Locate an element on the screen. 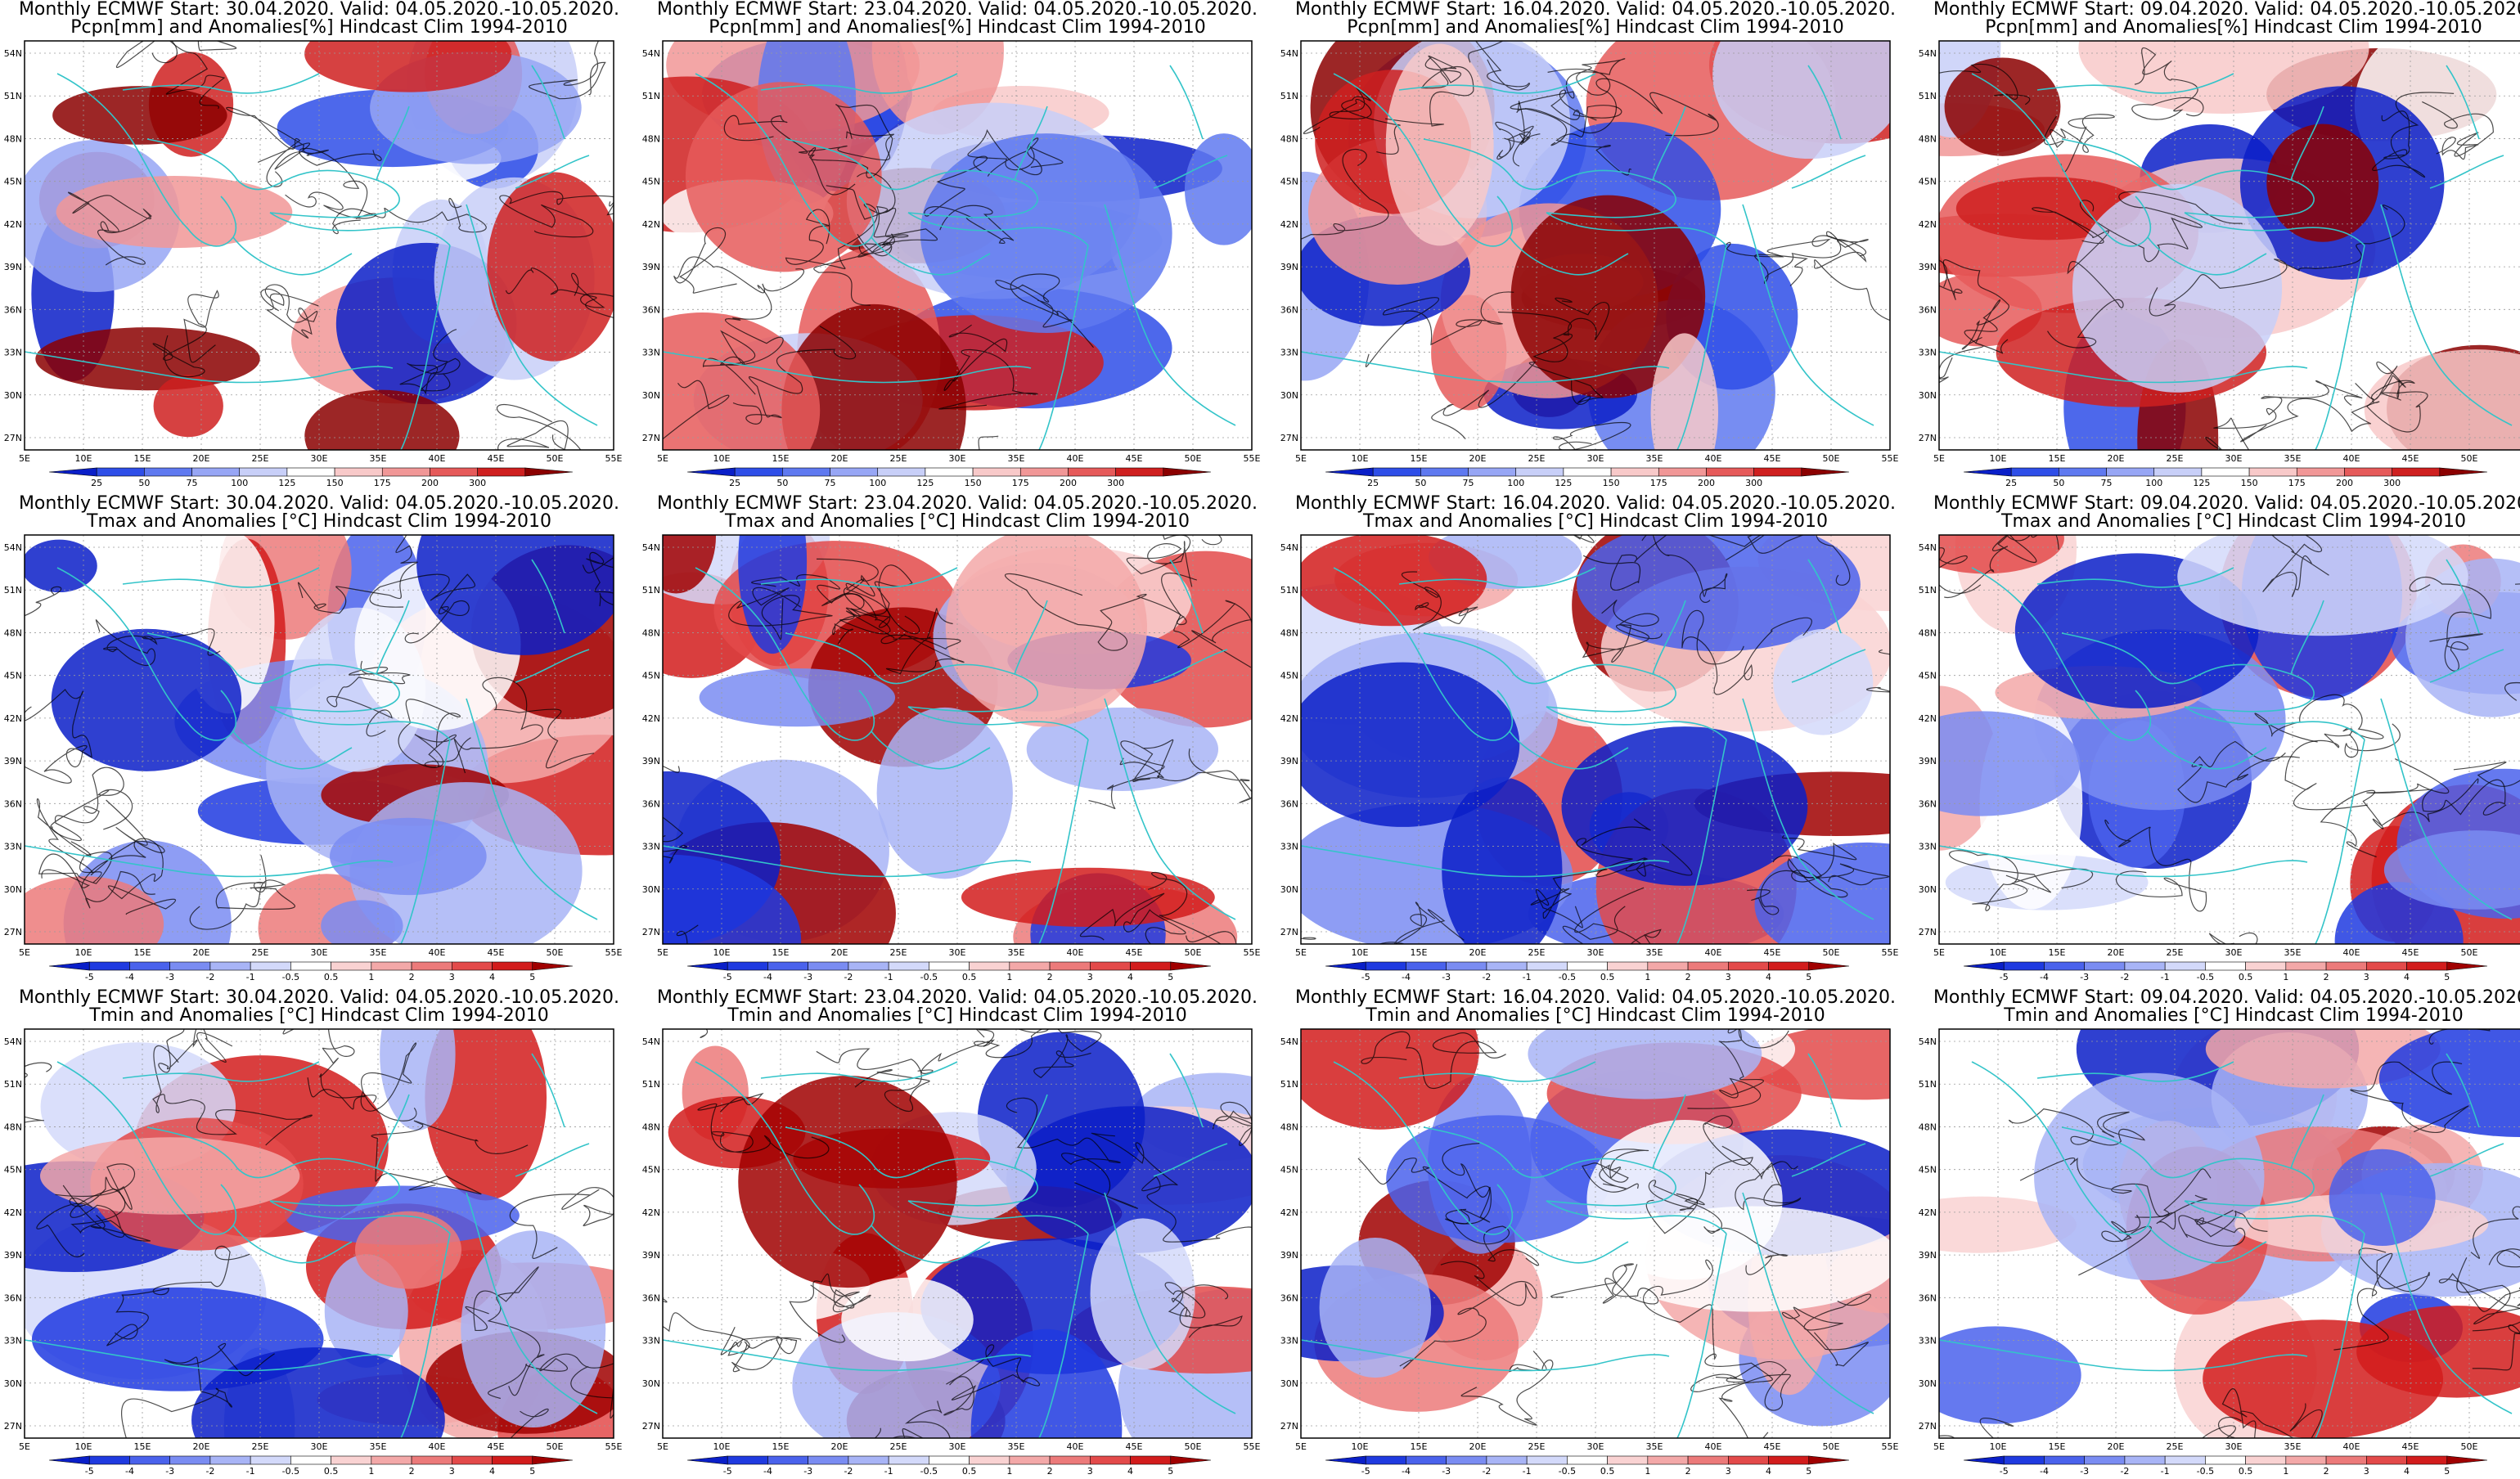  colorbar-tick-label: 3 is located at coordinates (1090, 1471).